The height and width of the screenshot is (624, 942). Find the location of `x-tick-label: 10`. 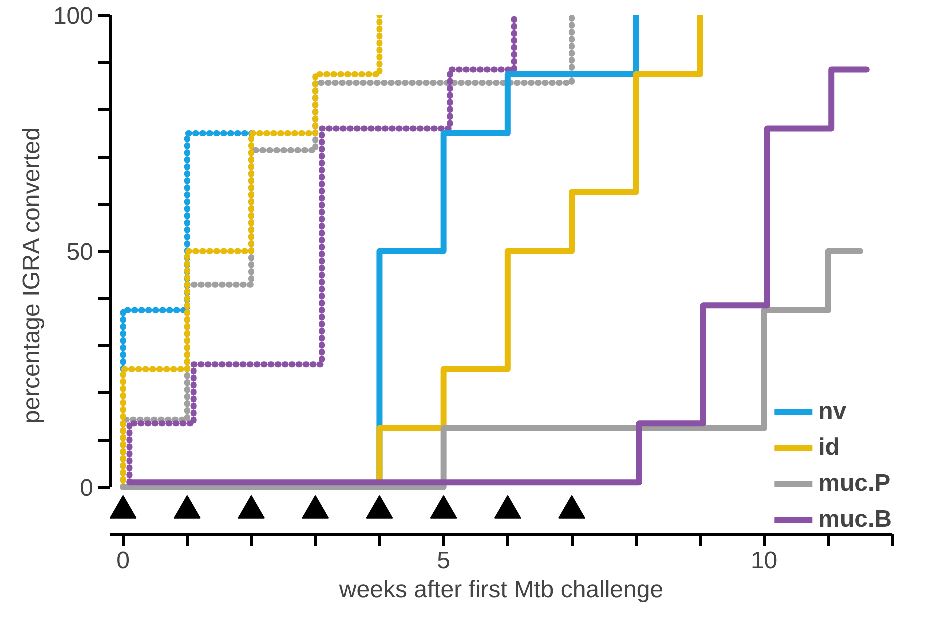

x-tick-label: 10 is located at coordinates (764, 561).